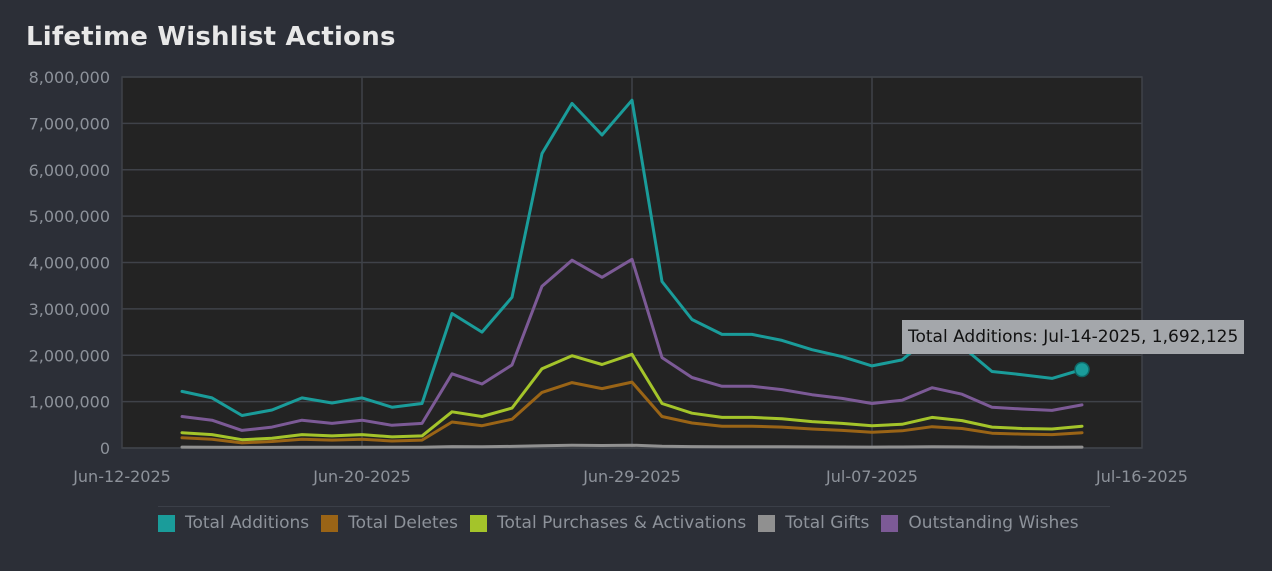 Image resolution: width=1272 pixels, height=571 pixels. I want to click on legend-label: Total Deletes, so click(403, 523).